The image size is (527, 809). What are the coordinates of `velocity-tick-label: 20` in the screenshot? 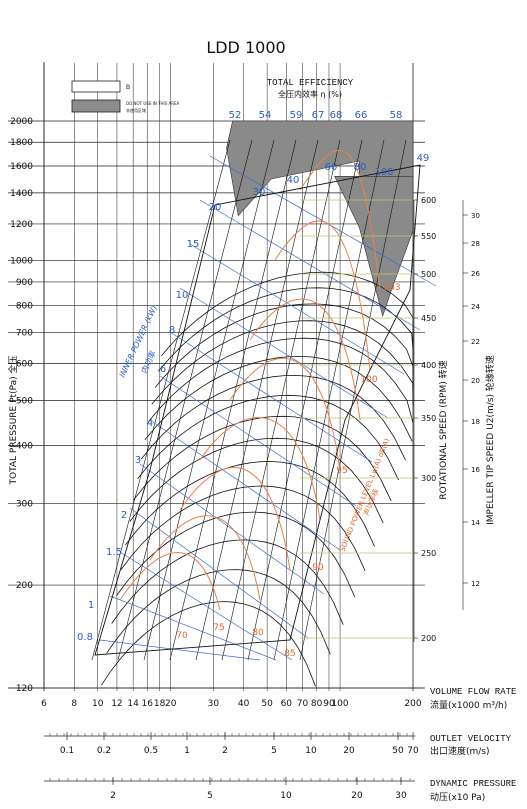 It's located at (349, 751).